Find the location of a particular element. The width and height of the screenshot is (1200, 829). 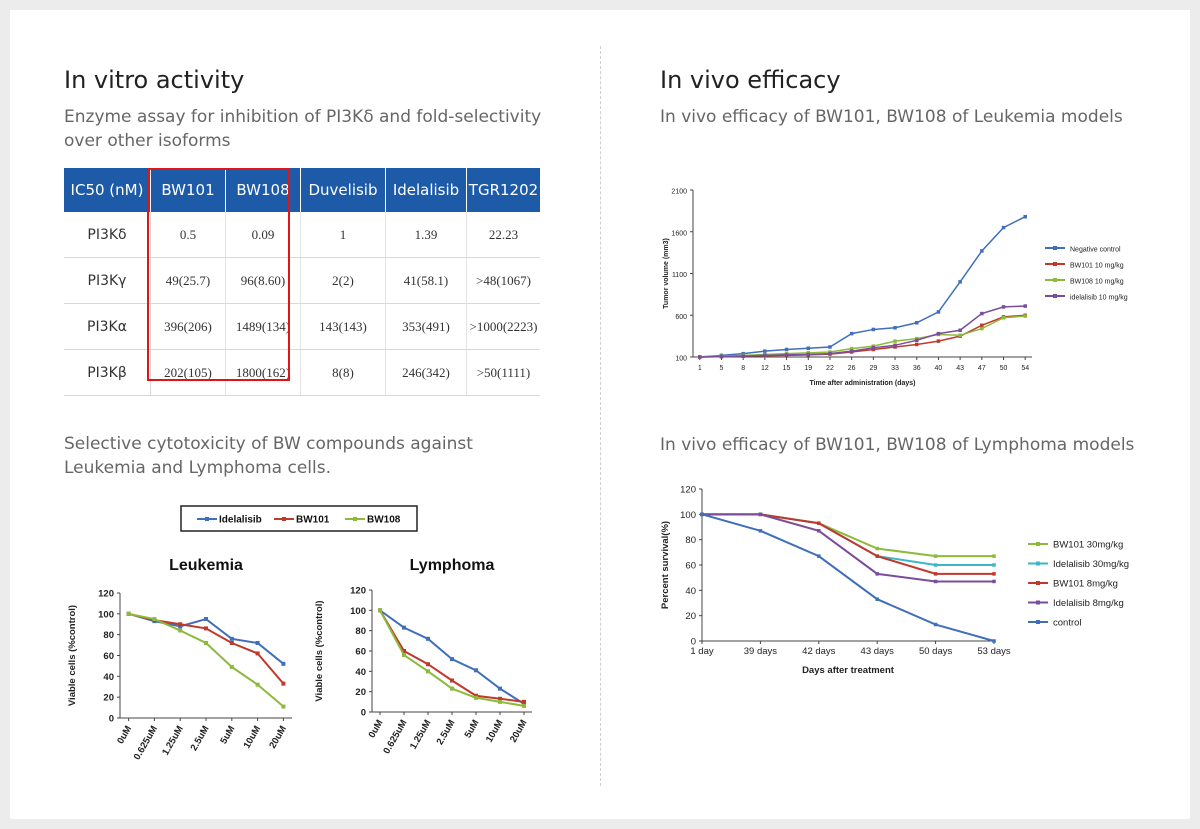

y-tick-label: 600 is located at coordinates (681, 317).